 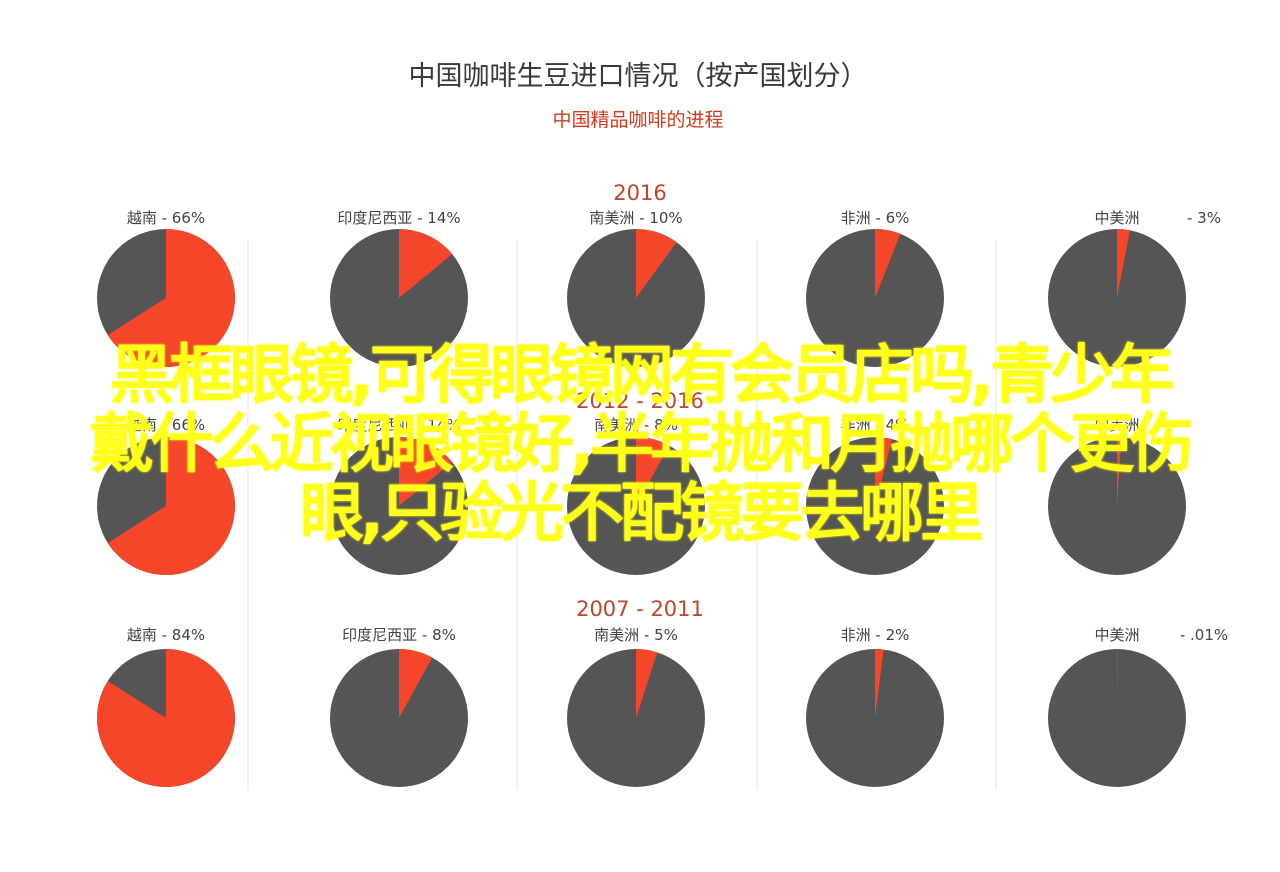 What do you see at coordinates (875, 218) in the screenshot?
I see `pie-label: 非洲 - 6%` at bounding box center [875, 218].